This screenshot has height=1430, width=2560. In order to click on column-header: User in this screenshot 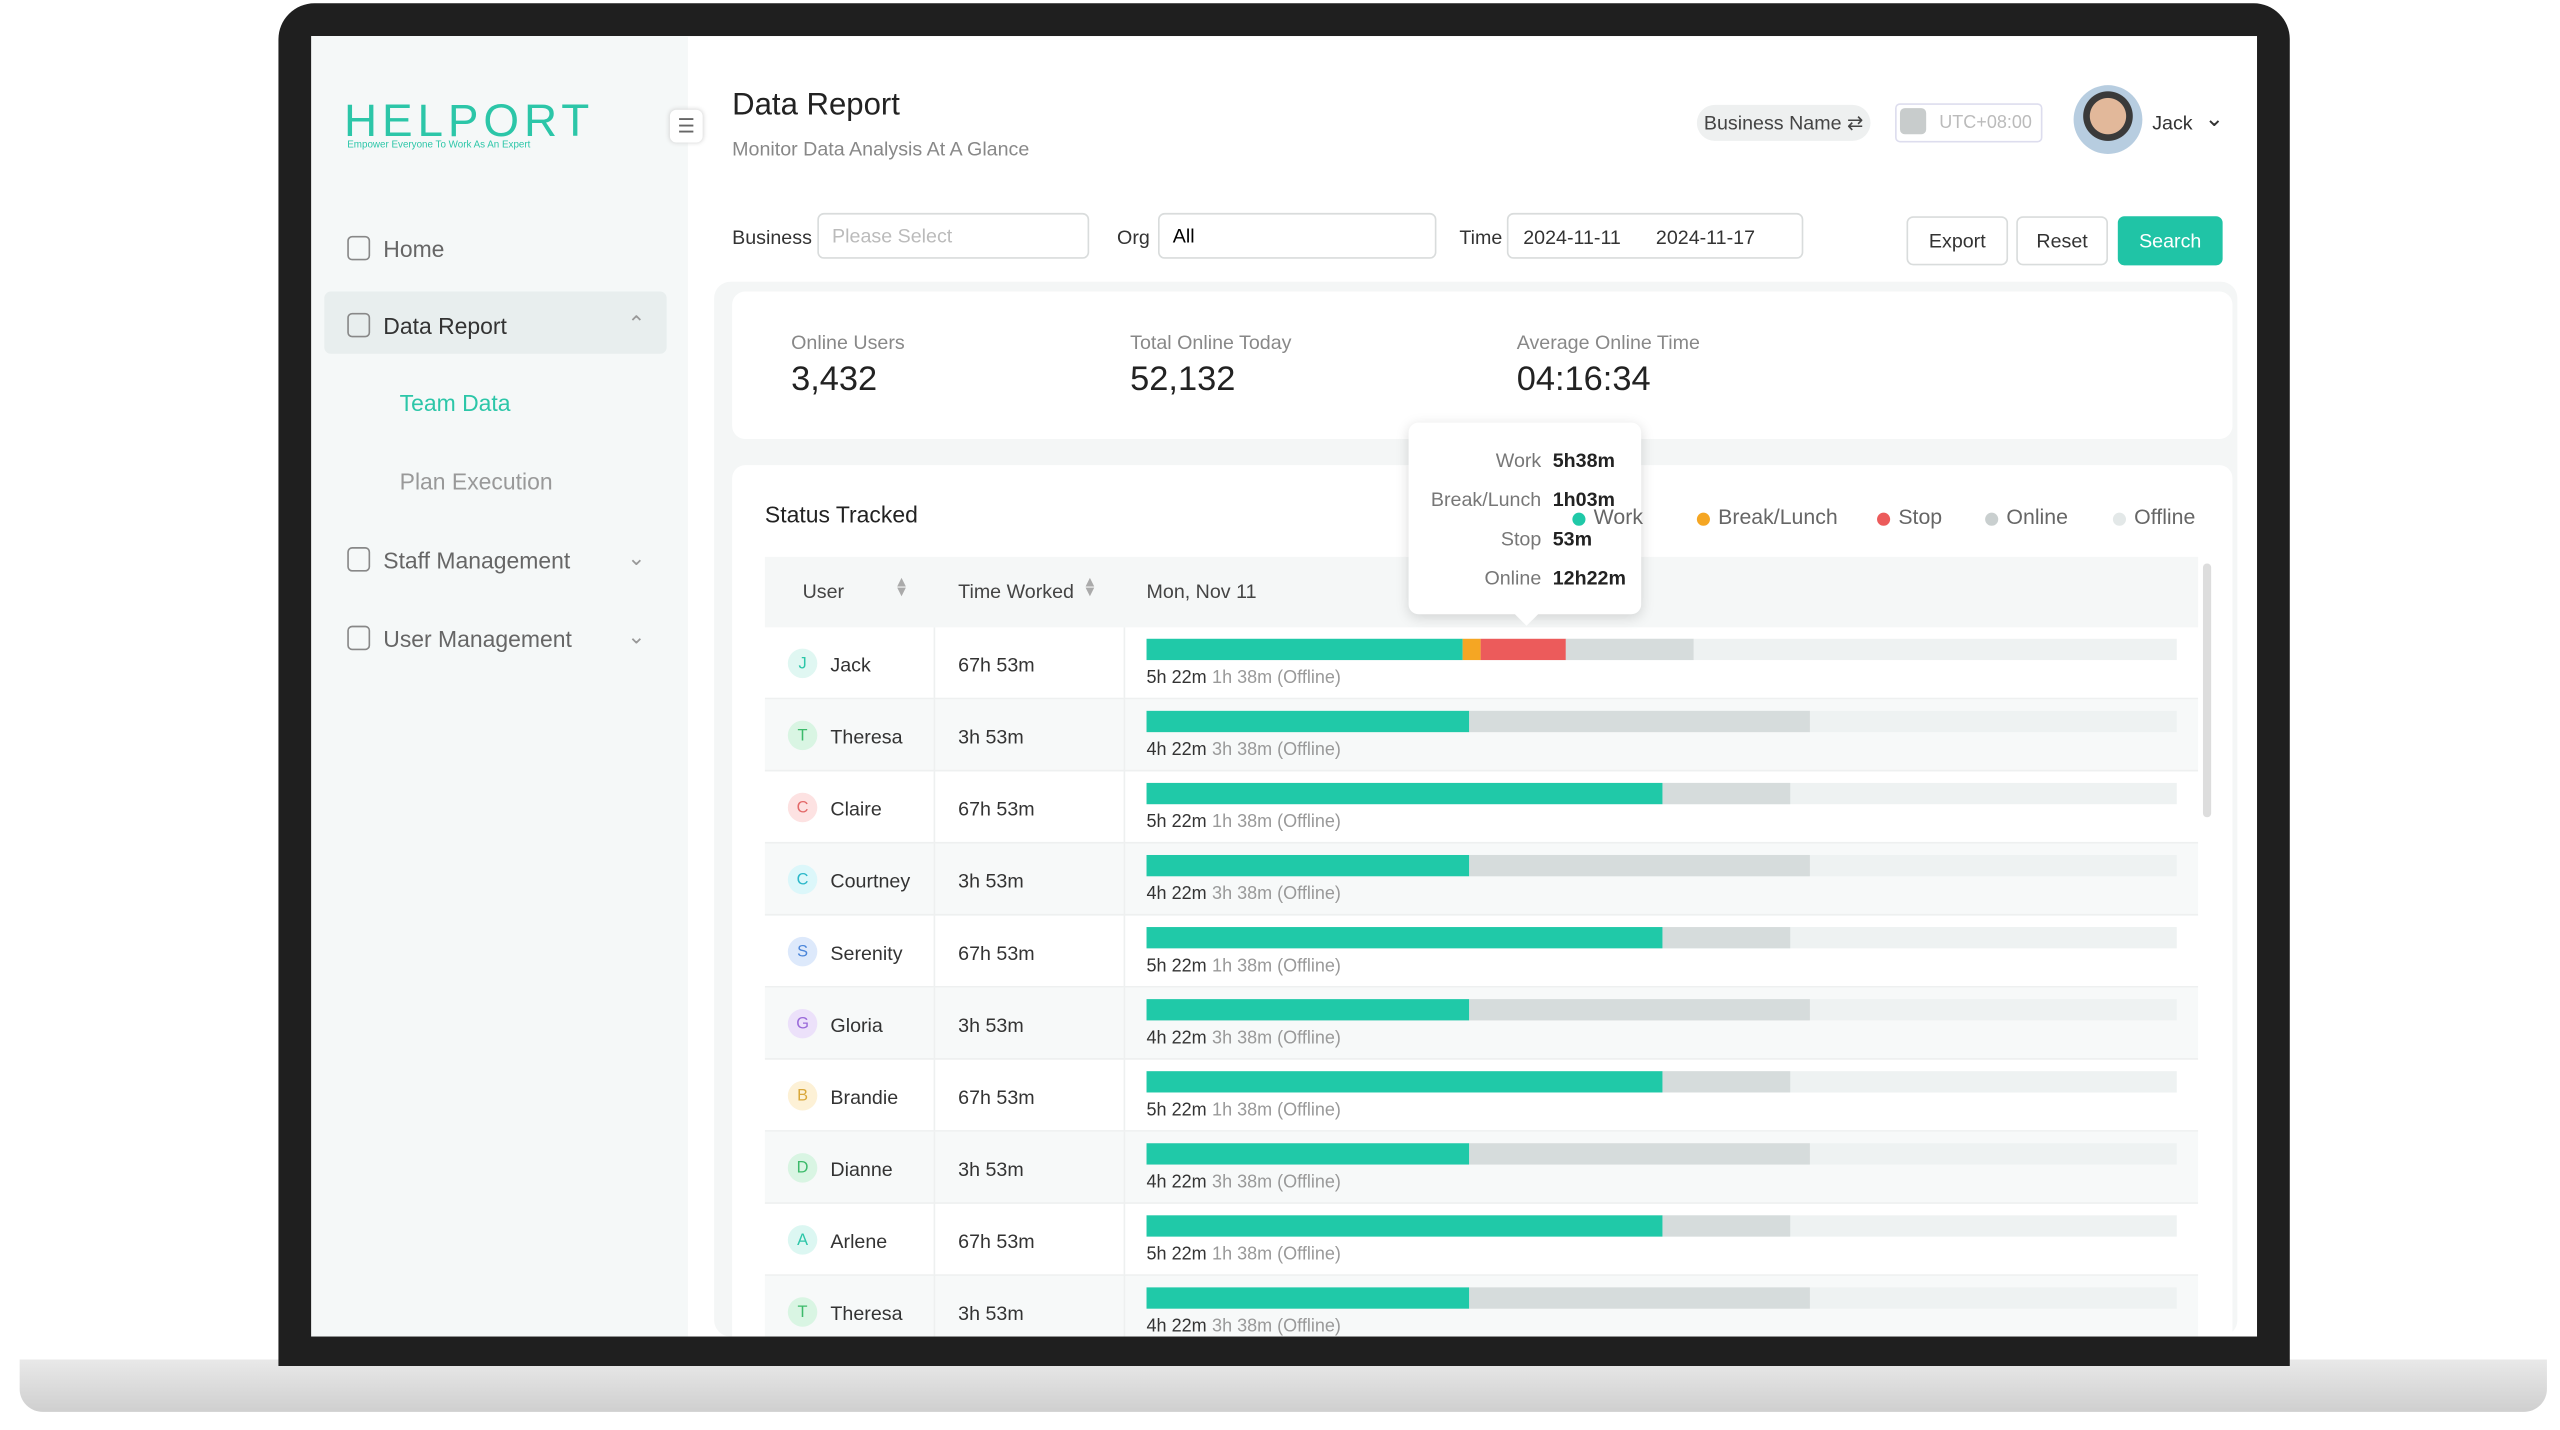, I will do `click(823, 591)`.